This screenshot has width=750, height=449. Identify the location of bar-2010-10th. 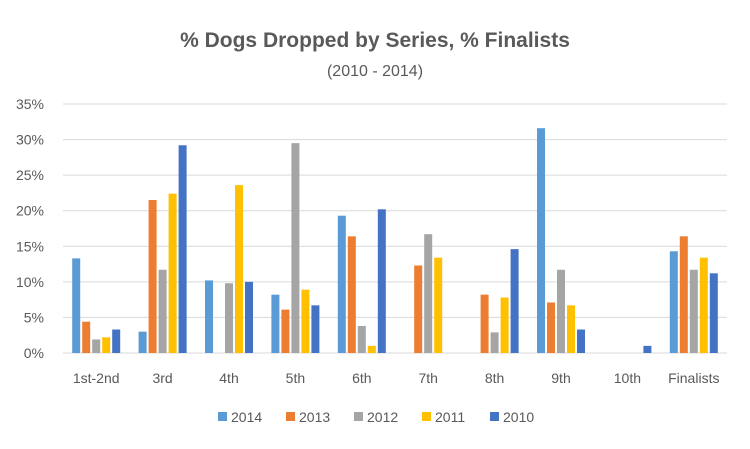
(647, 349).